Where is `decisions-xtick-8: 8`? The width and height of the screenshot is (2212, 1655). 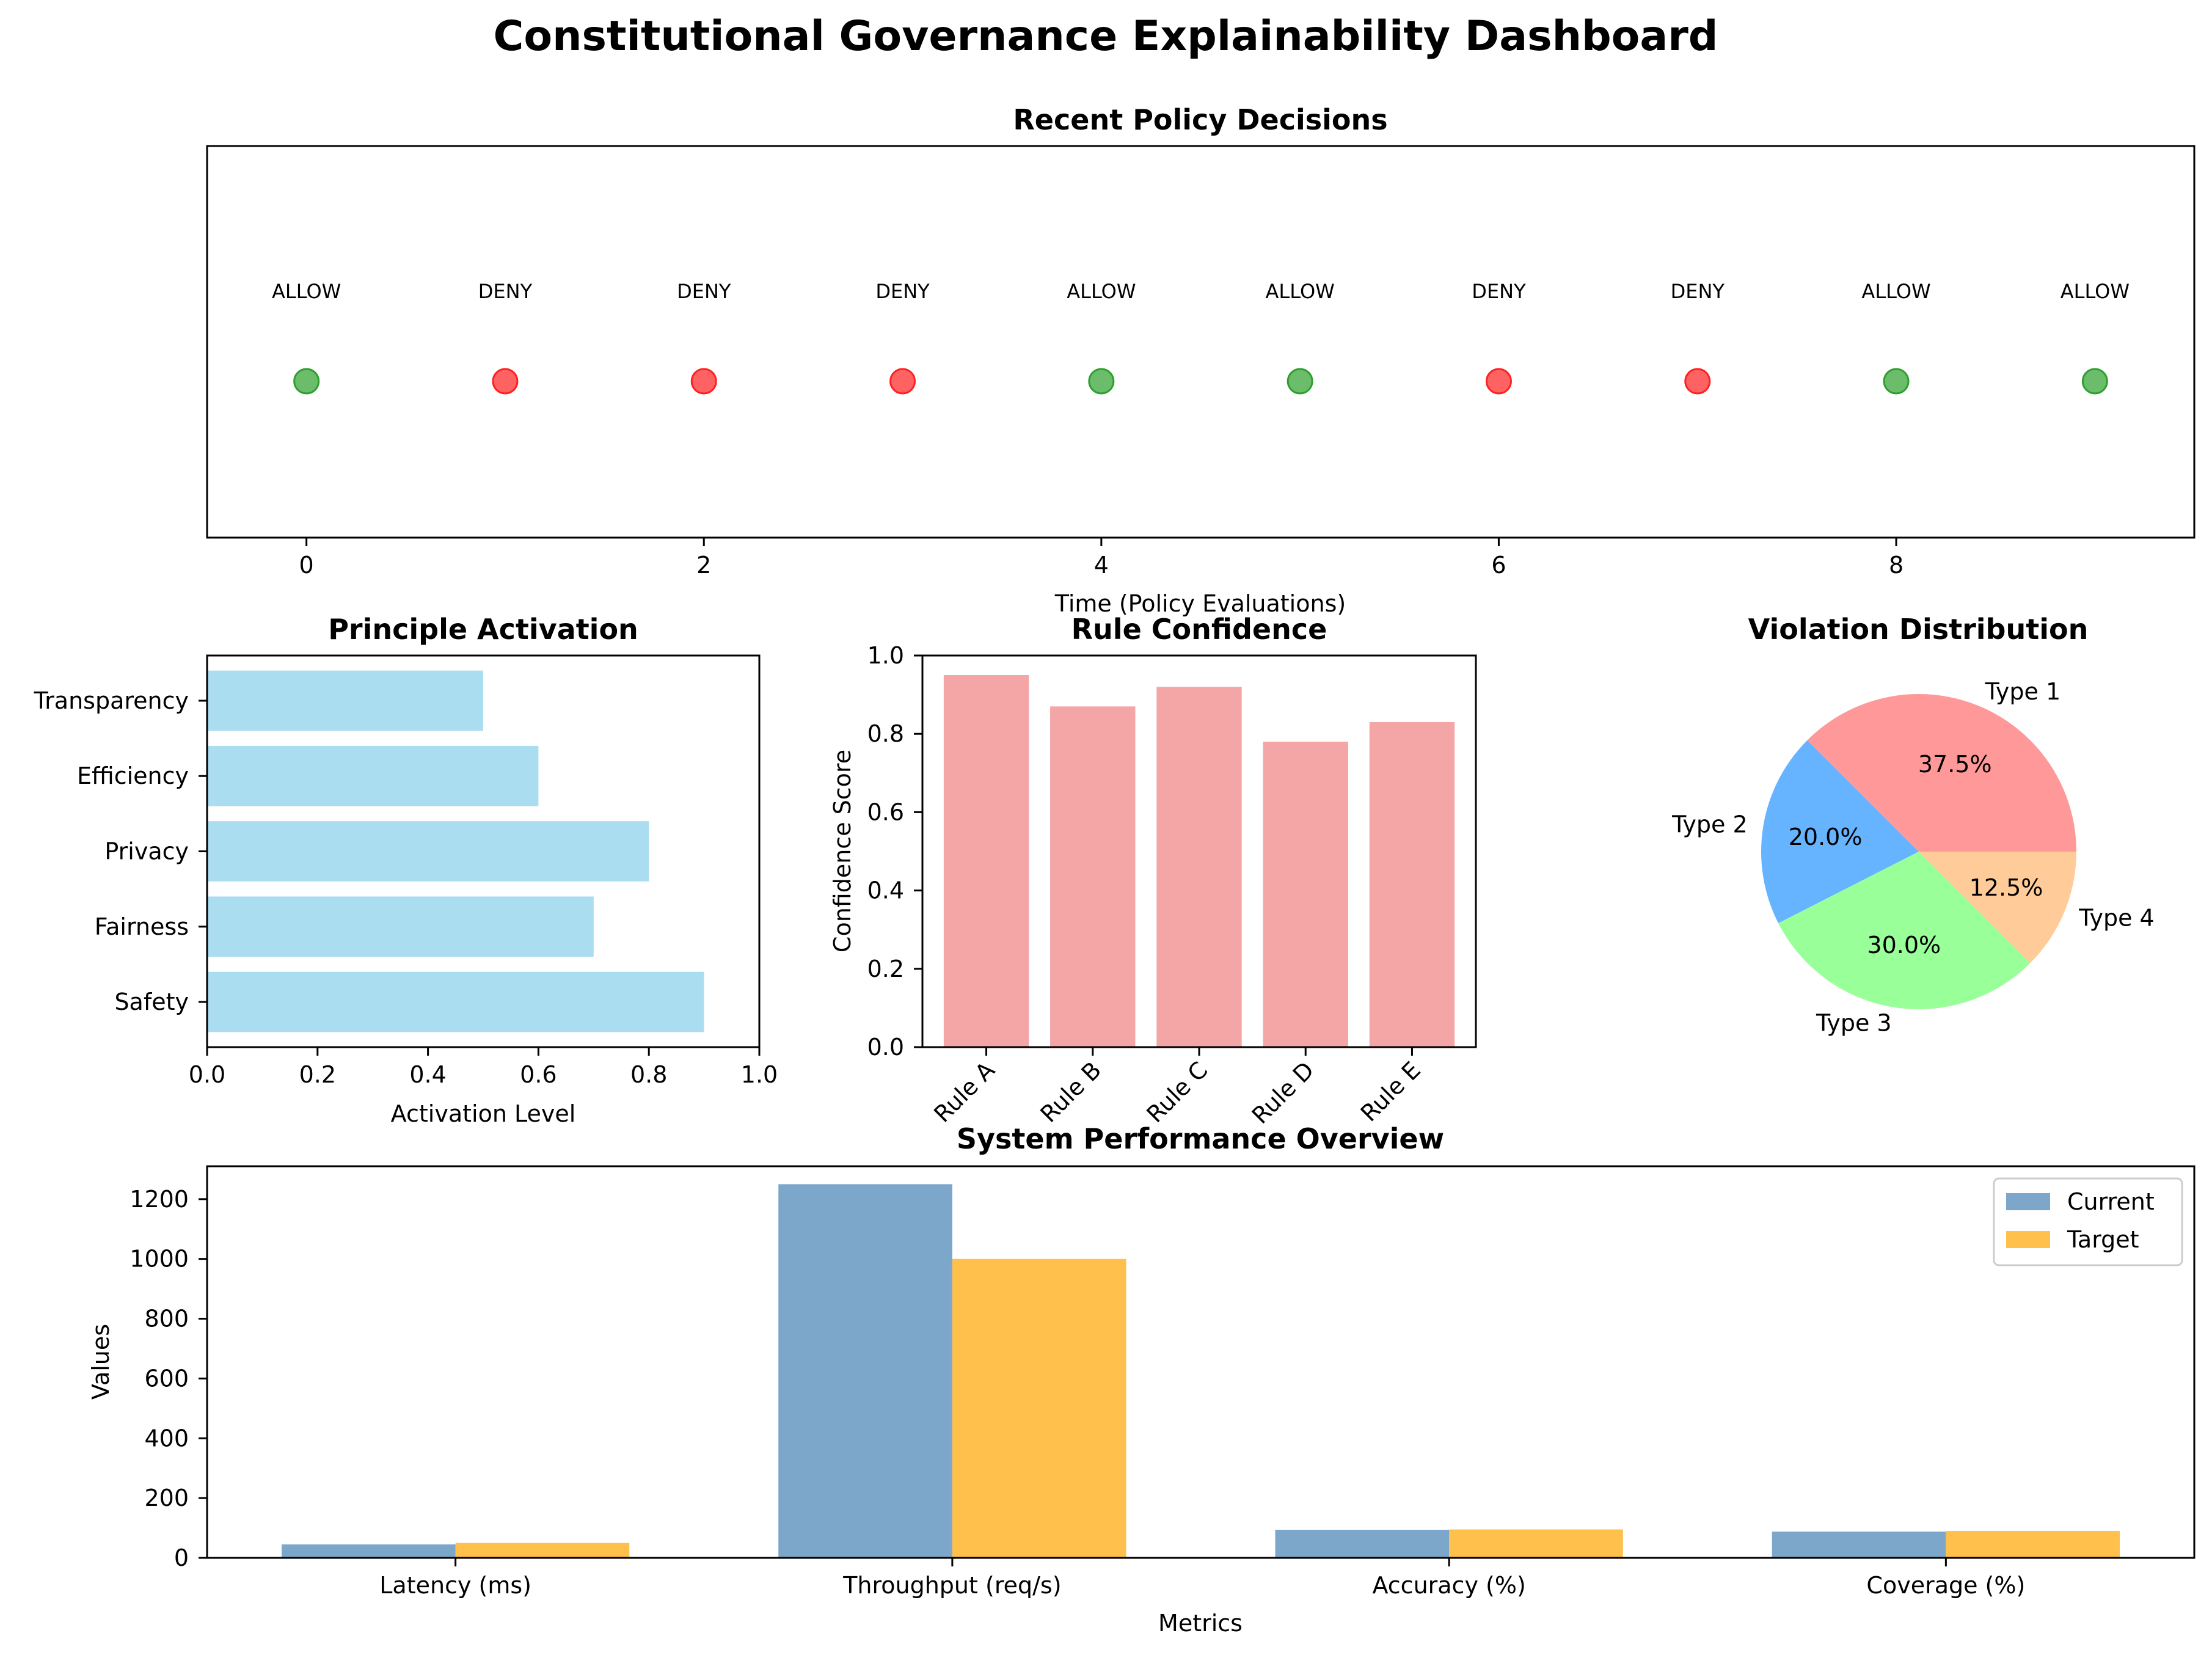
decisions-xtick-8: 8 is located at coordinates (1897, 565).